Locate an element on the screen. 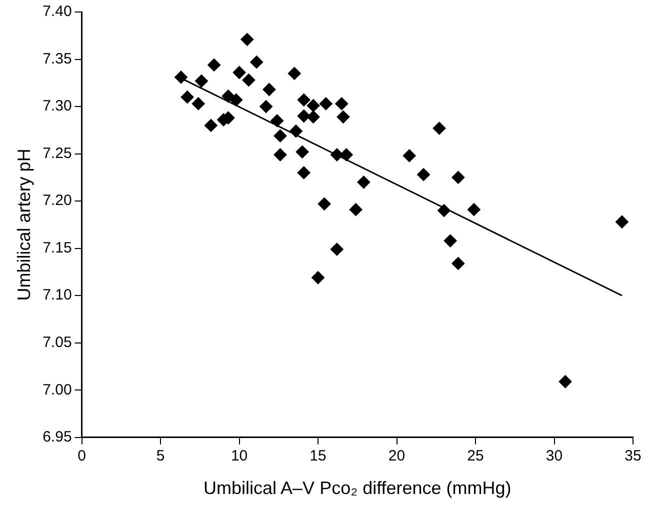 The height and width of the screenshot is (508, 651). x-tick-label: 5 is located at coordinates (160, 456).